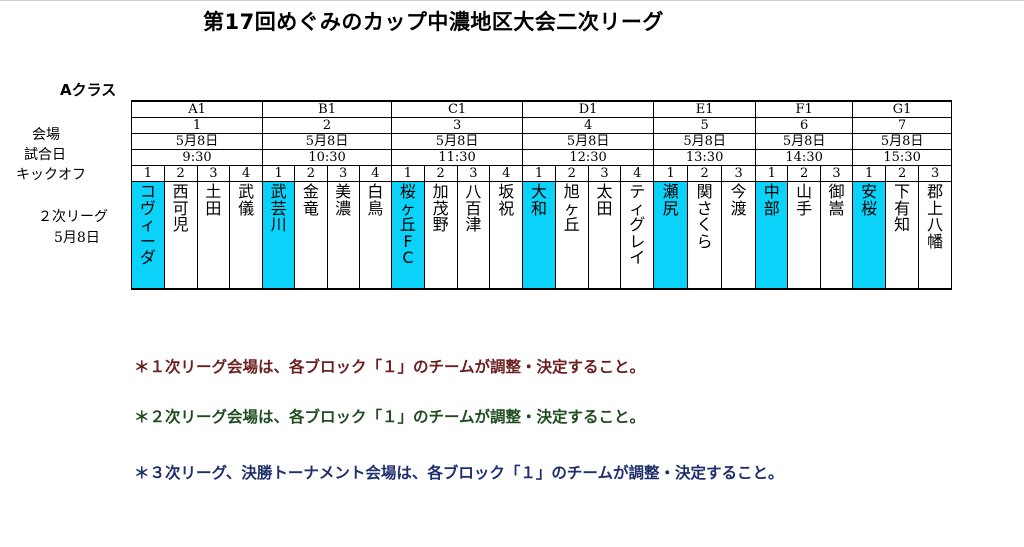 Image resolution: width=1024 pixels, height=547 pixels. What do you see at coordinates (804, 200) in the screenshot?
I see `team-name: 山 手` at bounding box center [804, 200].